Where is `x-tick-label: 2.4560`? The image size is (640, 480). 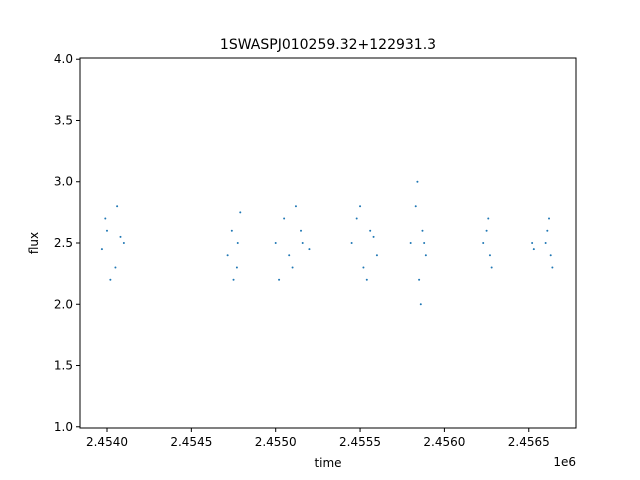
x-tick-label: 2.4560 is located at coordinates (444, 442).